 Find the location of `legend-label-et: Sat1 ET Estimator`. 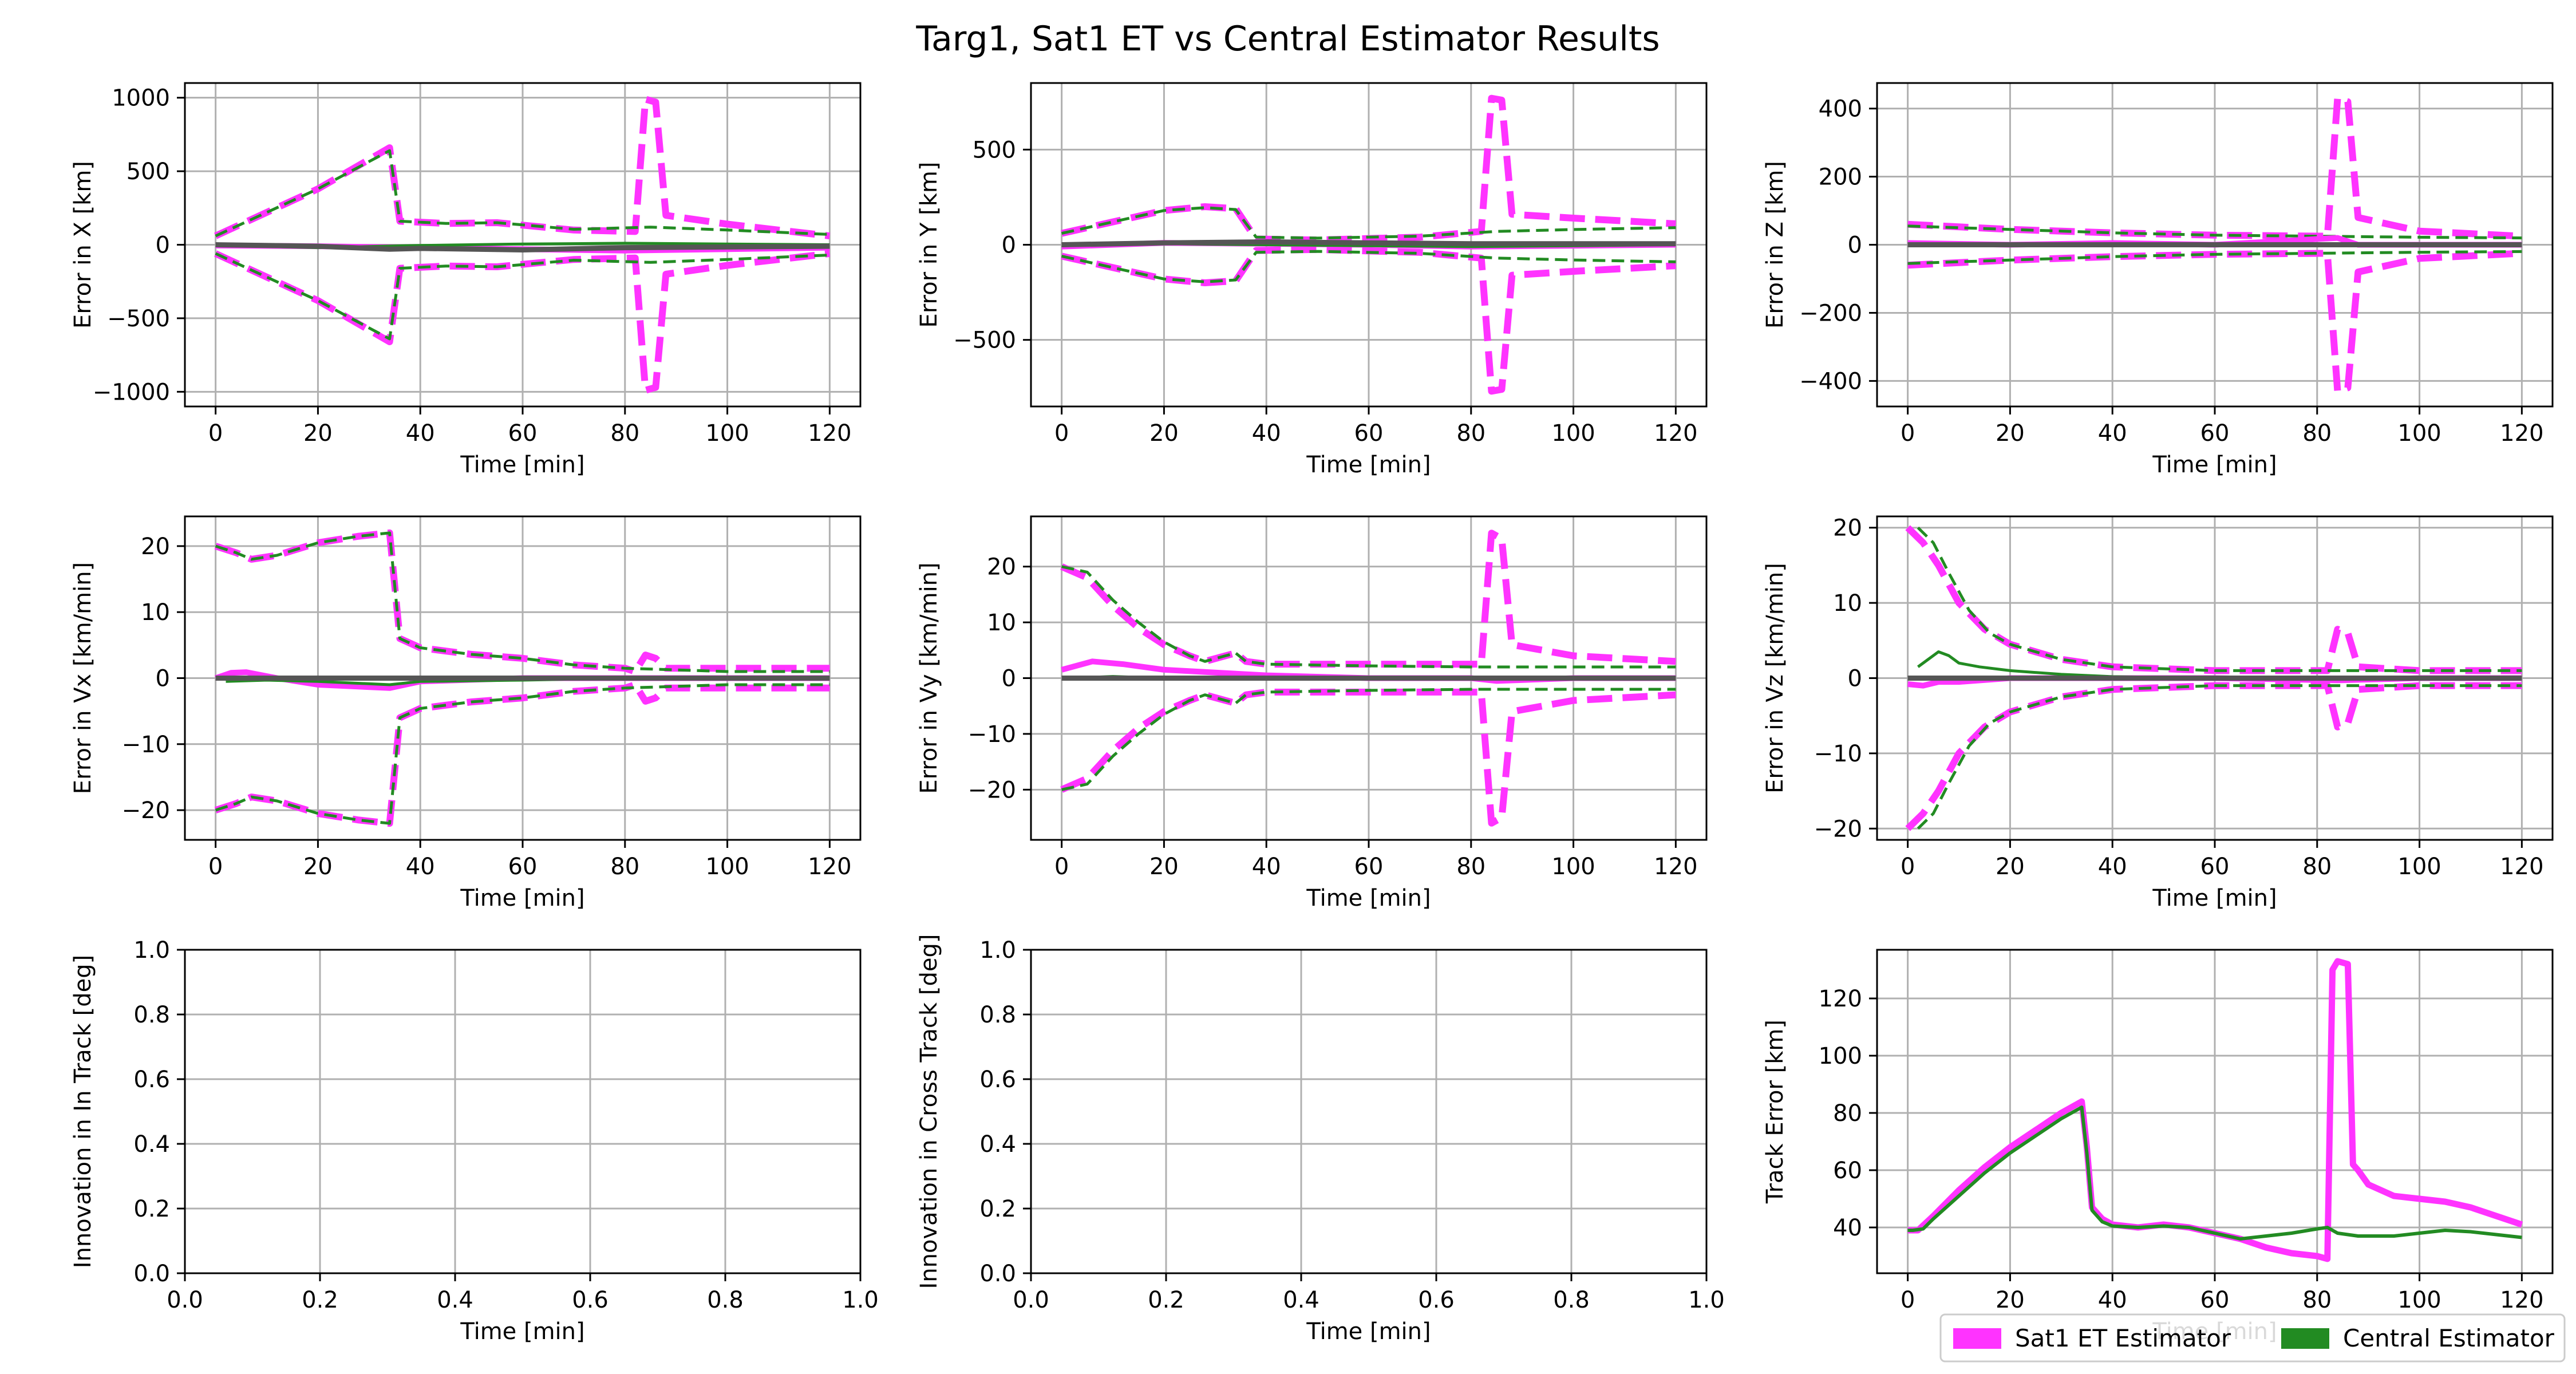

legend-label-et: Sat1 ET Estimator is located at coordinates (2123, 1338).